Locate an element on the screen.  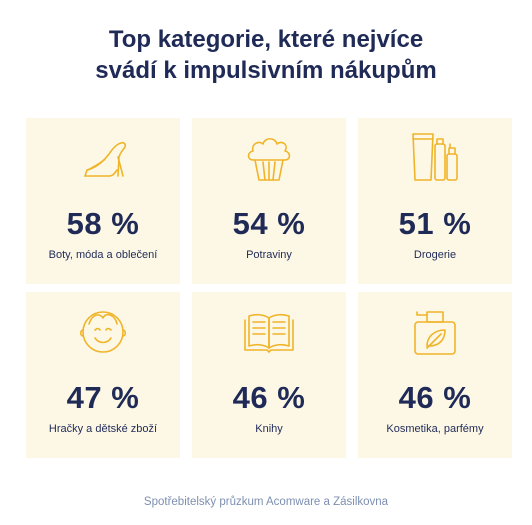
high-heel-shoe-icon is located at coordinates (105, 159).